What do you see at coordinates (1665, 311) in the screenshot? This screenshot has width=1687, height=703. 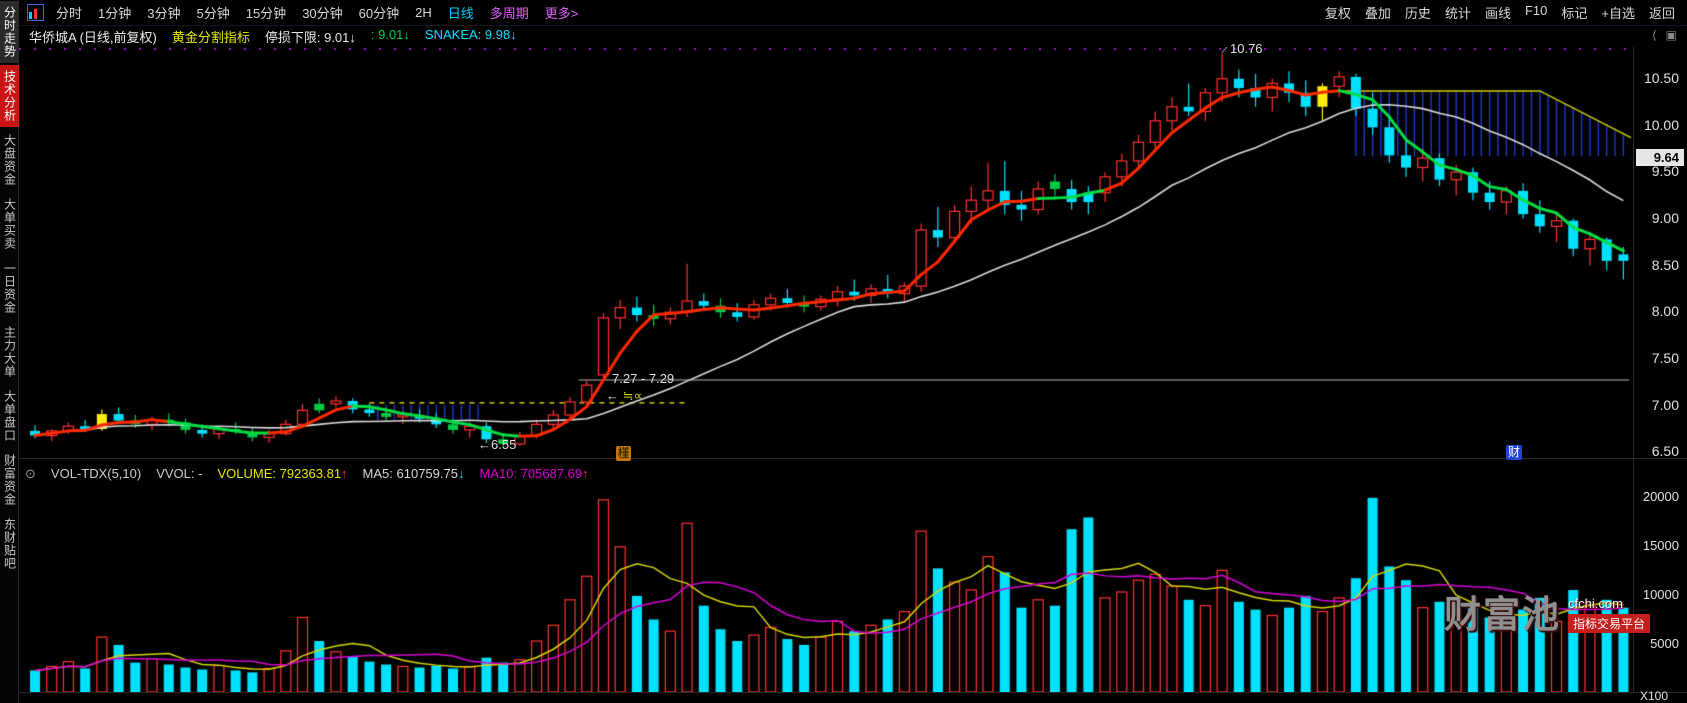 I see `price-axis-label-5: 8.00` at bounding box center [1665, 311].